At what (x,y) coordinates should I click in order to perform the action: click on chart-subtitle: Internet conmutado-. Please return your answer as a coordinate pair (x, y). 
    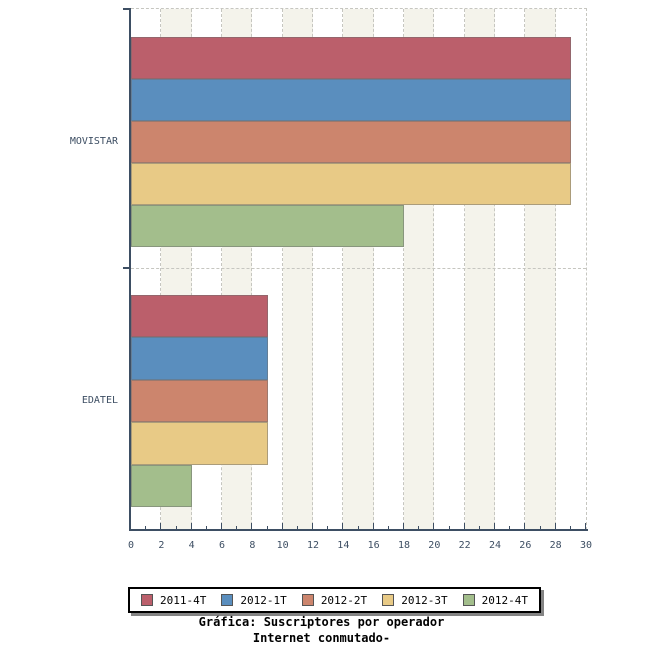
    Looking at the image, I should click on (321, 638).